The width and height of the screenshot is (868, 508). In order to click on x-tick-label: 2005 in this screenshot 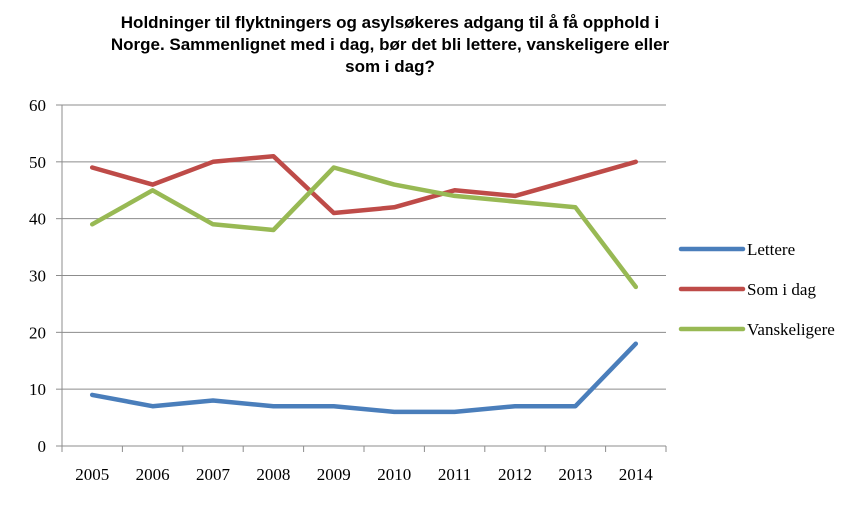, I will do `click(92, 474)`.